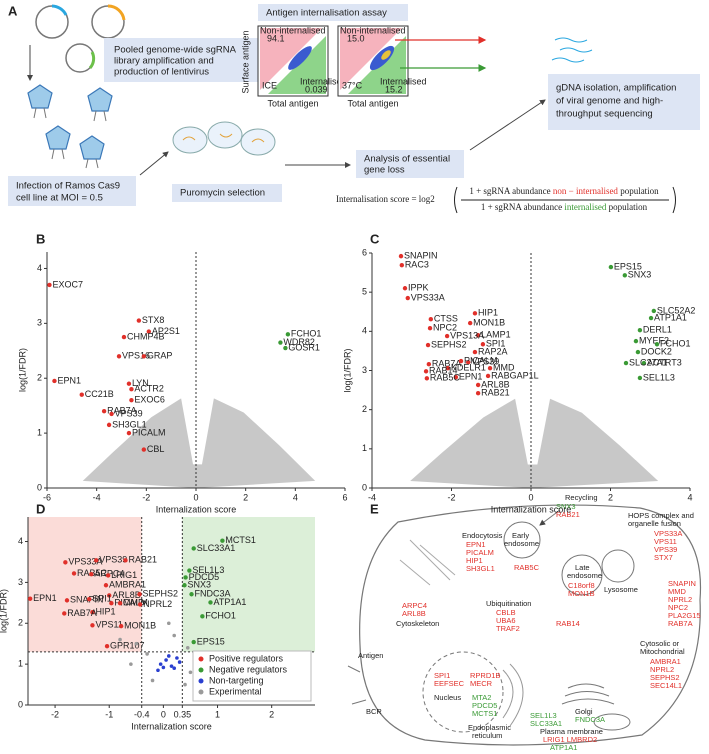 This screenshot has height=754, width=709. I want to click on x-axis-label: Internalization score, so click(171, 726).